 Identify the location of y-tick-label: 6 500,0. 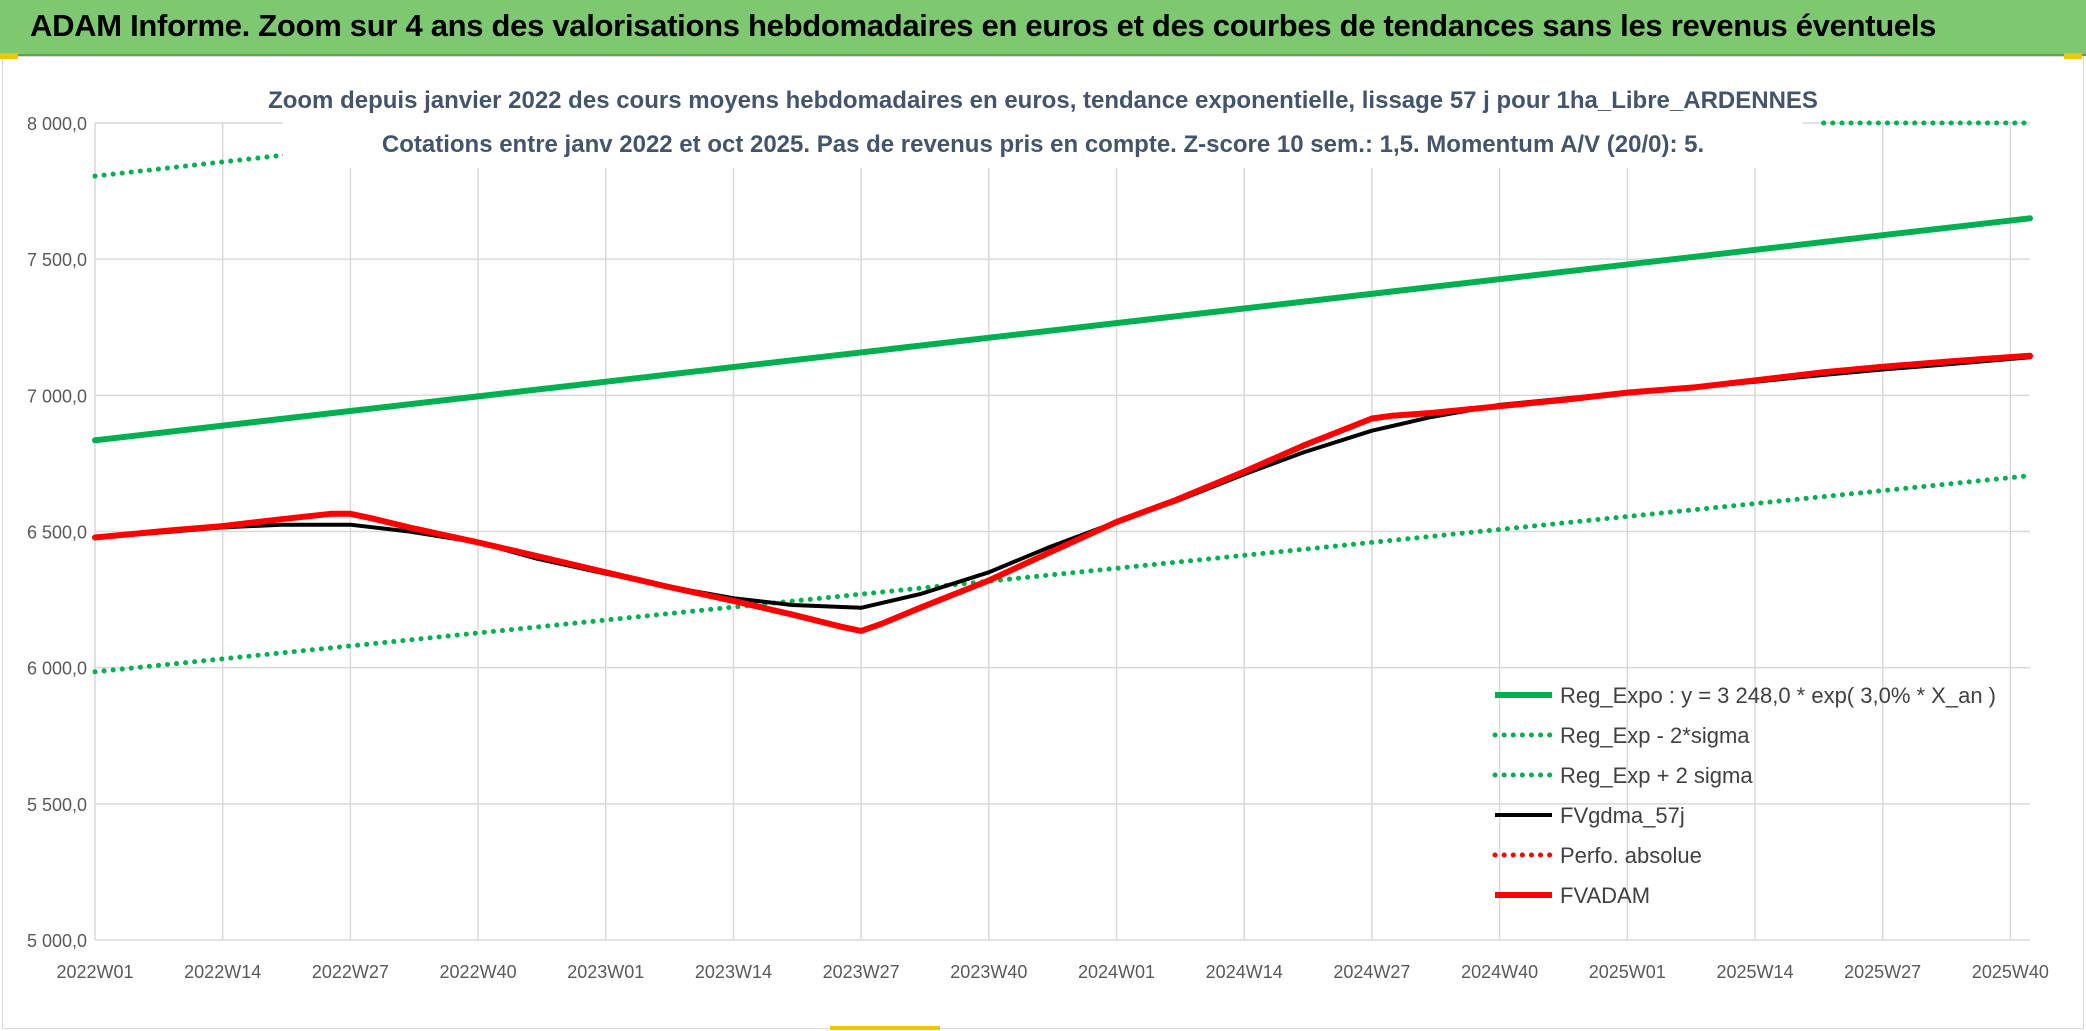
(57, 533).